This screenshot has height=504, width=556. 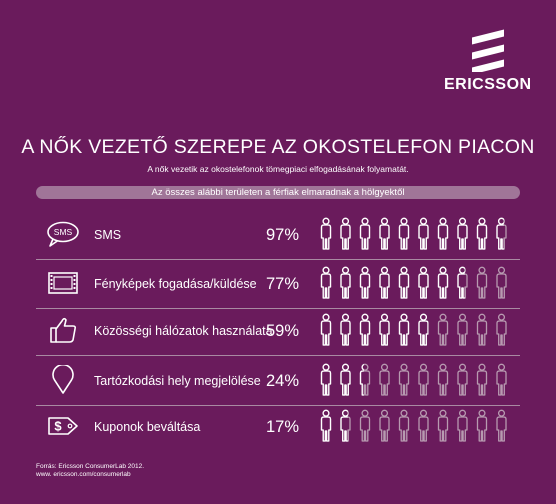 What do you see at coordinates (90, 466) in the screenshot?
I see `source-line: Forrás: Ericsson ConsumerLab 2012.` at bounding box center [90, 466].